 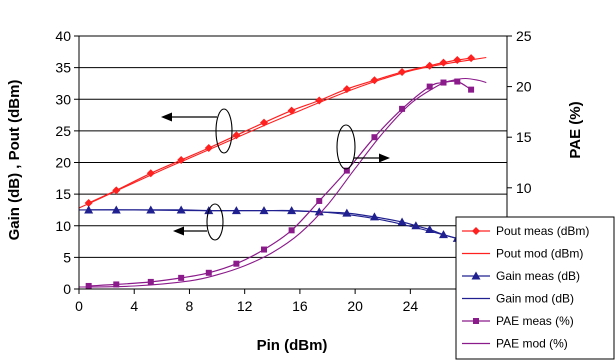 What do you see at coordinates (63, 194) in the screenshot?
I see `y-left-tick-label: 15` at bounding box center [63, 194].